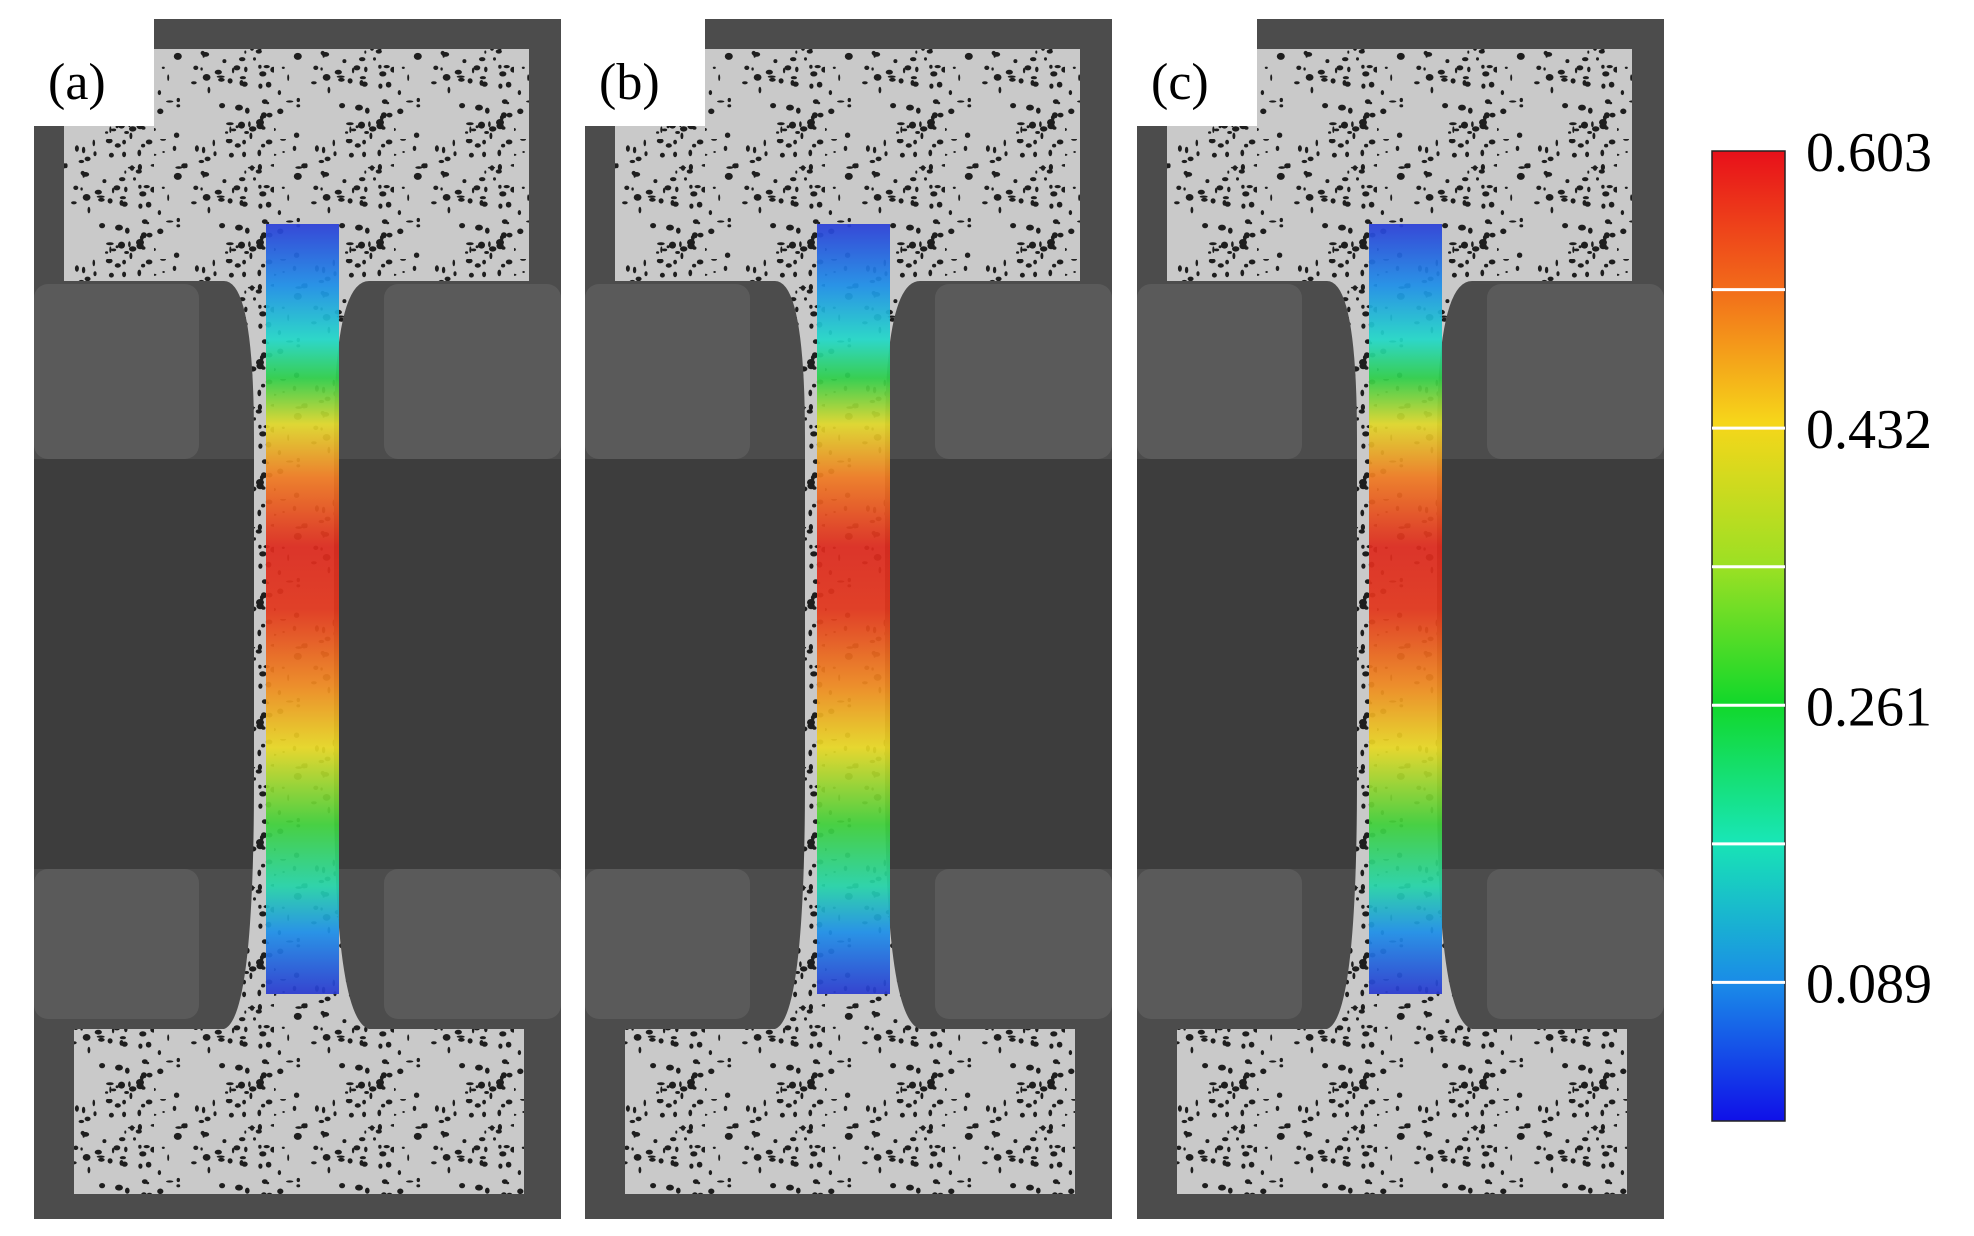 This screenshot has width=1974, height=1236. What do you see at coordinates (77, 82) in the screenshot?
I see `panel-label: (a)` at bounding box center [77, 82].